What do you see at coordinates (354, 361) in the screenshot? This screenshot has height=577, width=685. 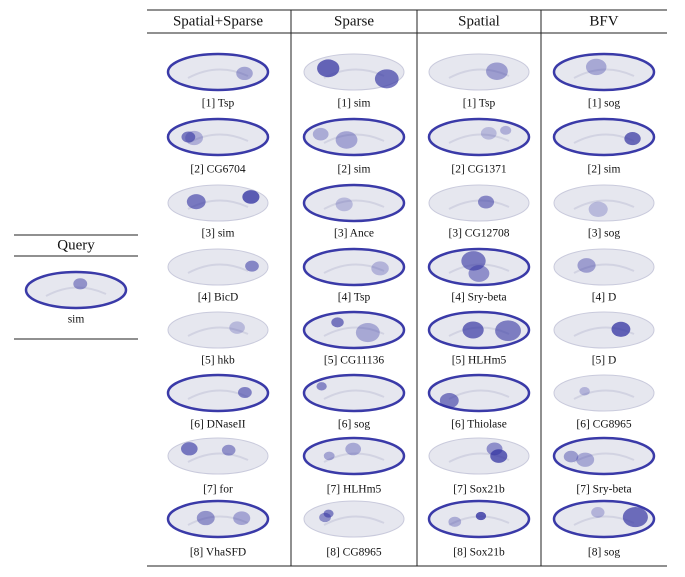 I see `result-label: [5] CG11136` at bounding box center [354, 361].